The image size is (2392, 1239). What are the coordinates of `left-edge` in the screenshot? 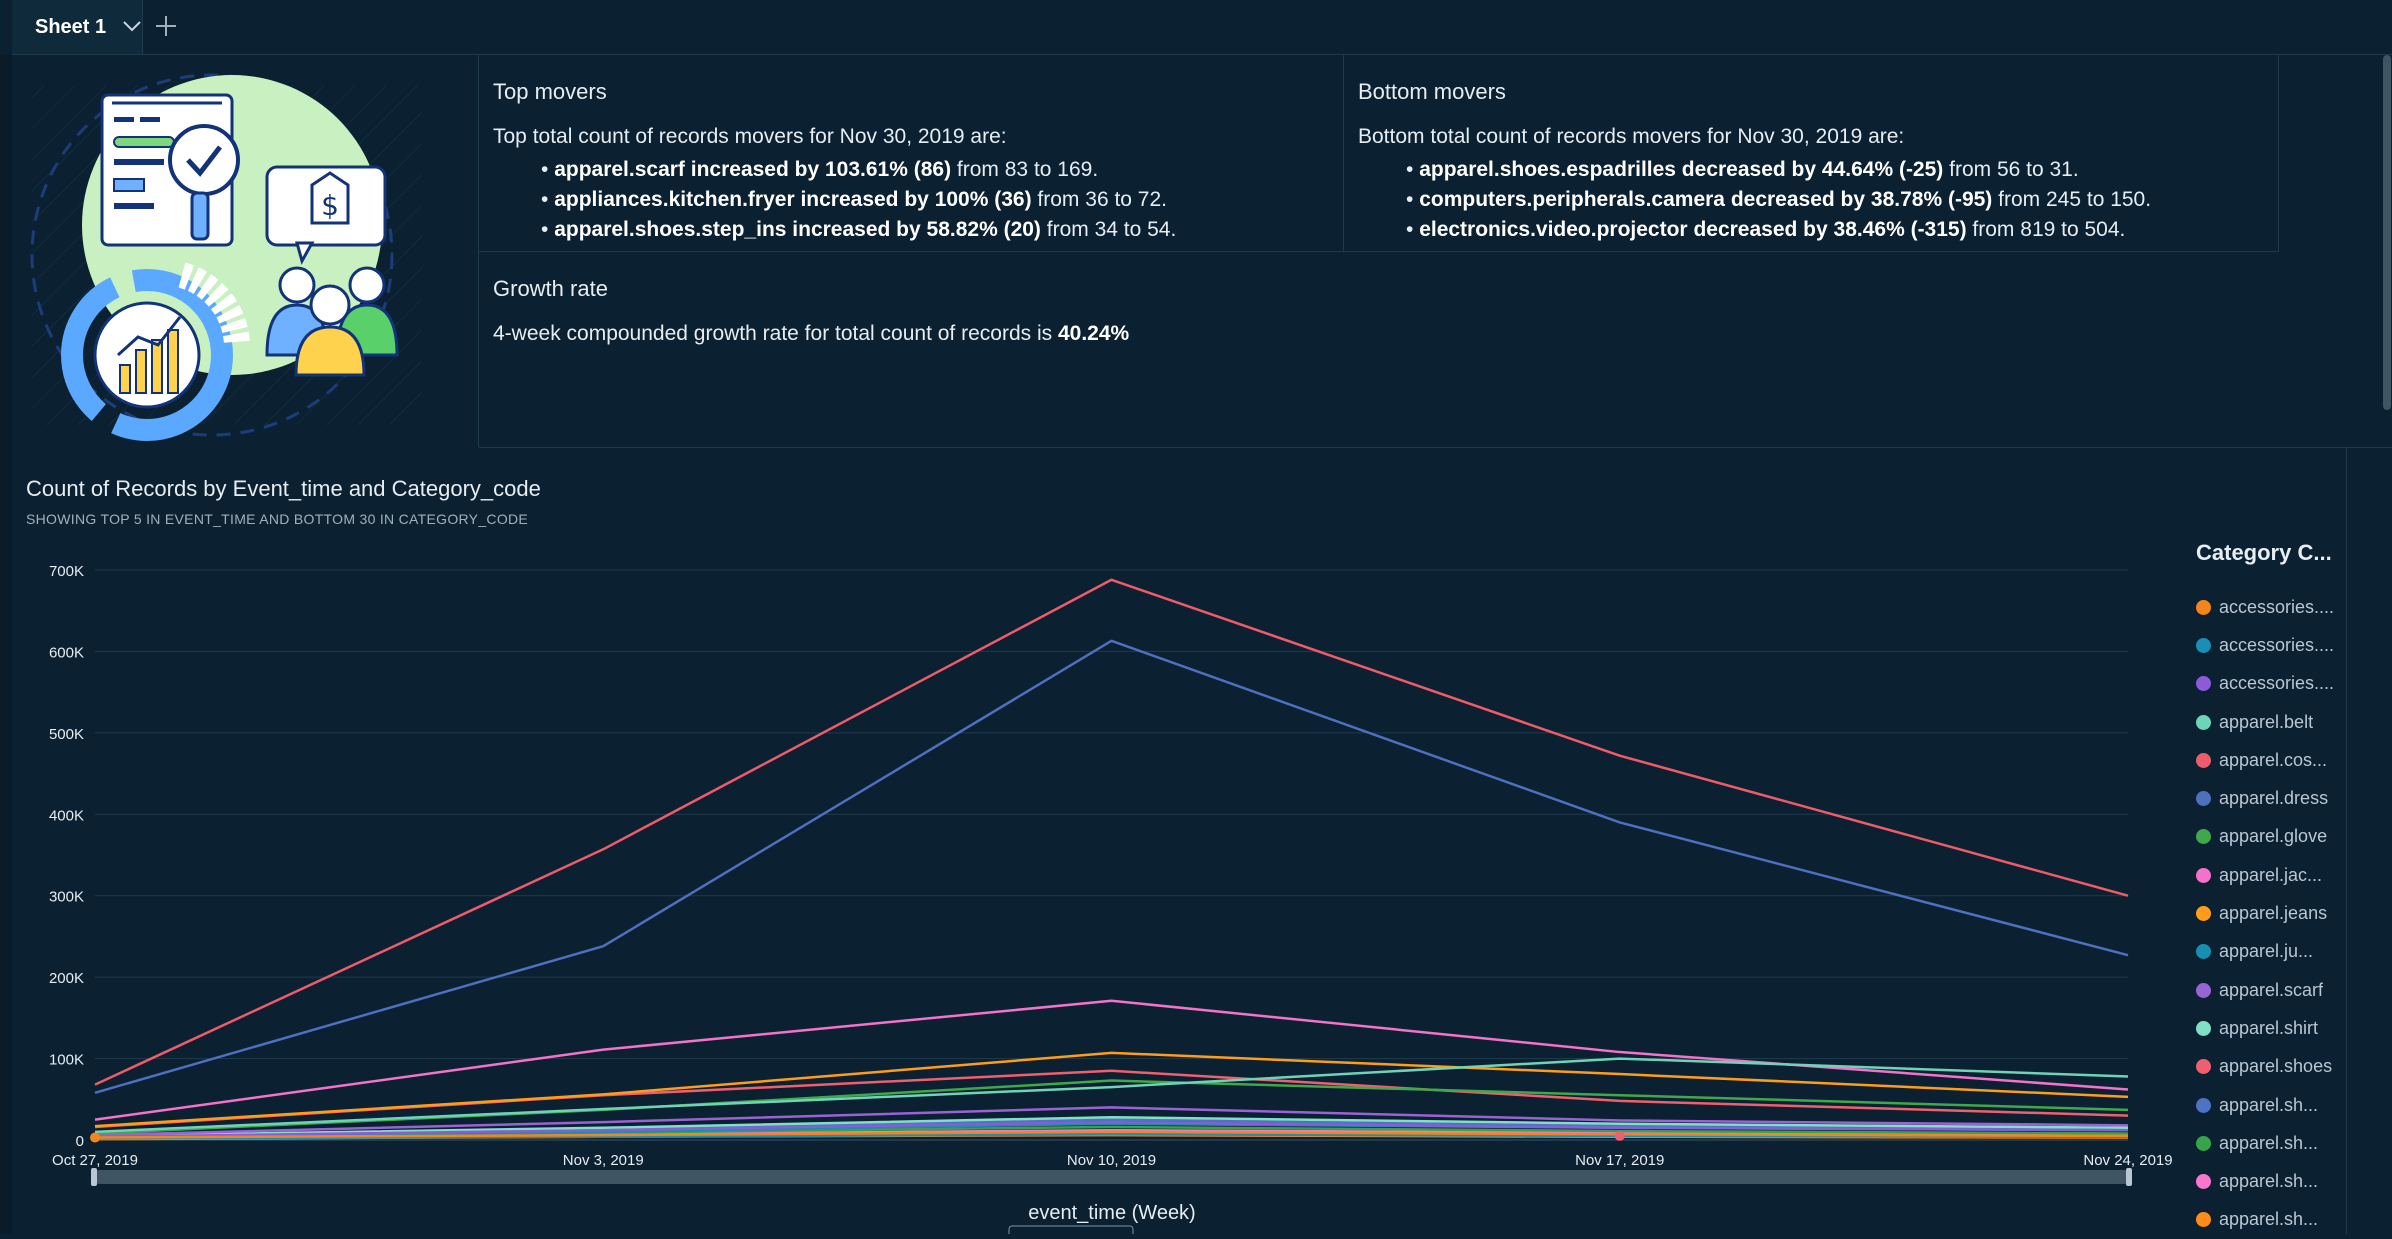 It's located at (6, 644).